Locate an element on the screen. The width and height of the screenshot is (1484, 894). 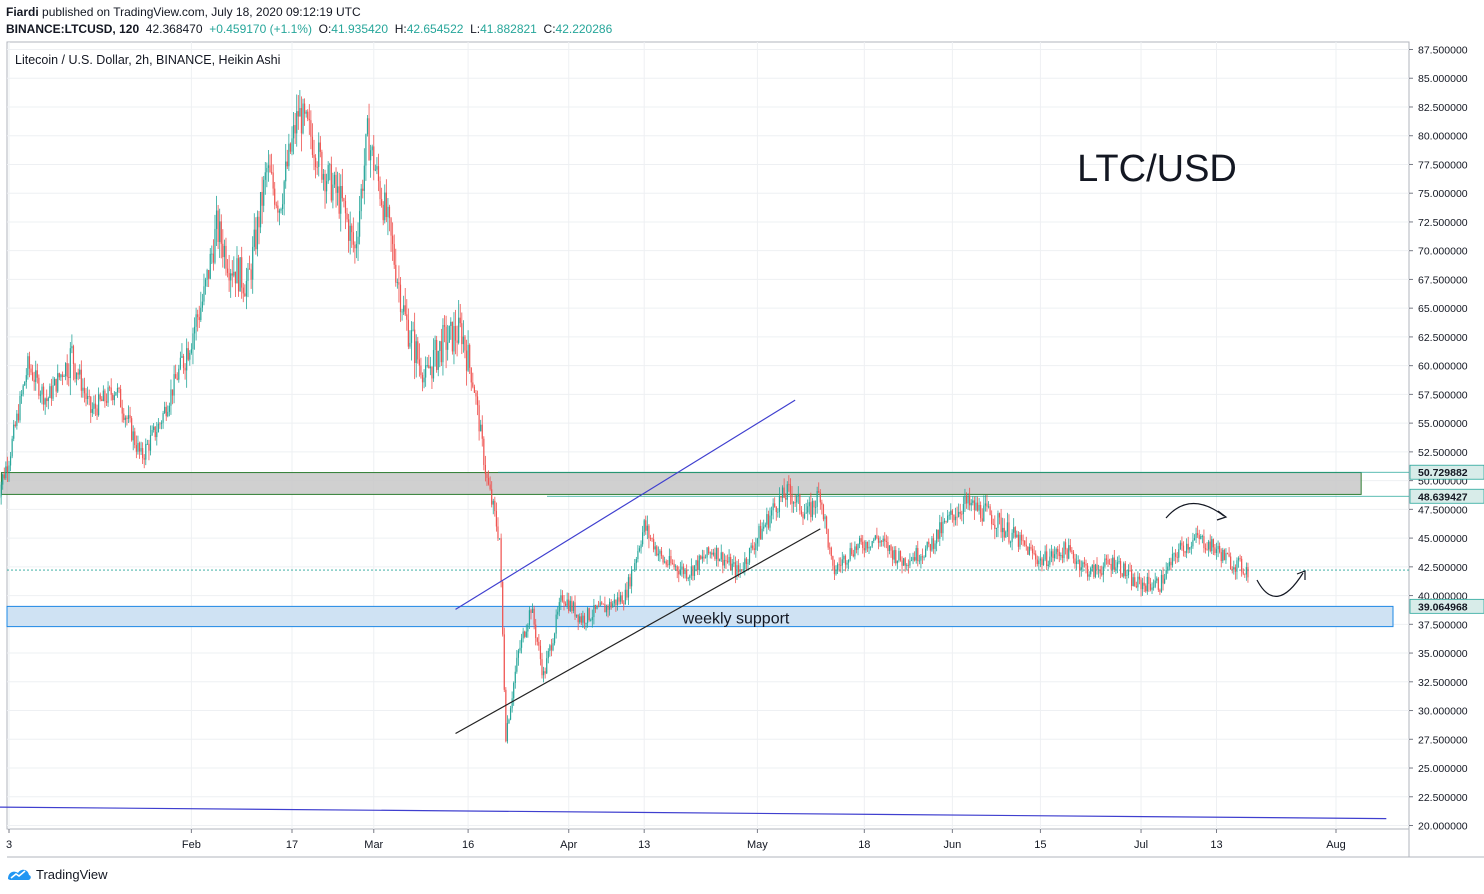
author-name: Fiardi is located at coordinates (22, 12).